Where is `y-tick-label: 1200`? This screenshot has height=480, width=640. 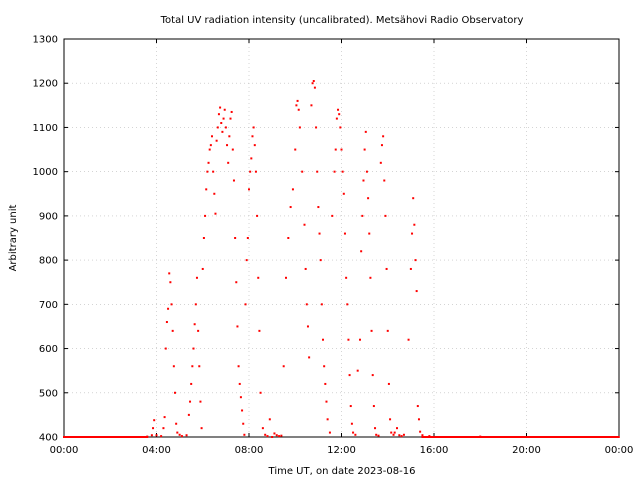 y-tick-label: 1200 is located at coordinates (45, 84).